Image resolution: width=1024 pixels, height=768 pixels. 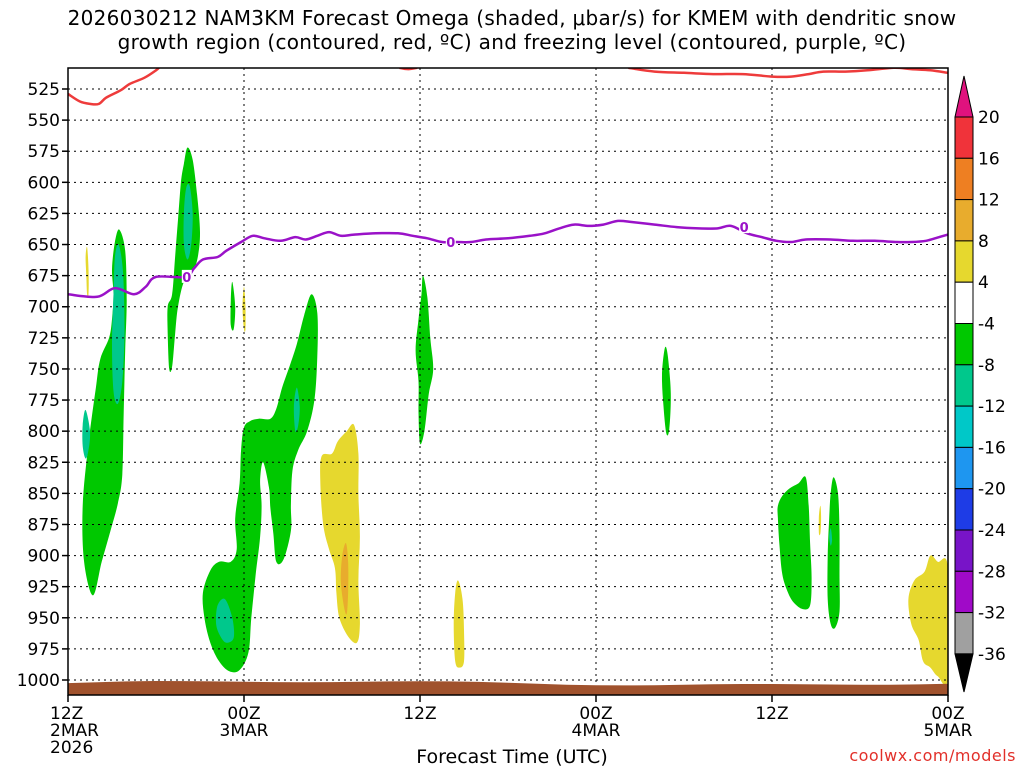 What do you see at coordinates (992, 572) in the screenshot?
I see `colorbar-label-12: -28` at bounding box center [992, 572].